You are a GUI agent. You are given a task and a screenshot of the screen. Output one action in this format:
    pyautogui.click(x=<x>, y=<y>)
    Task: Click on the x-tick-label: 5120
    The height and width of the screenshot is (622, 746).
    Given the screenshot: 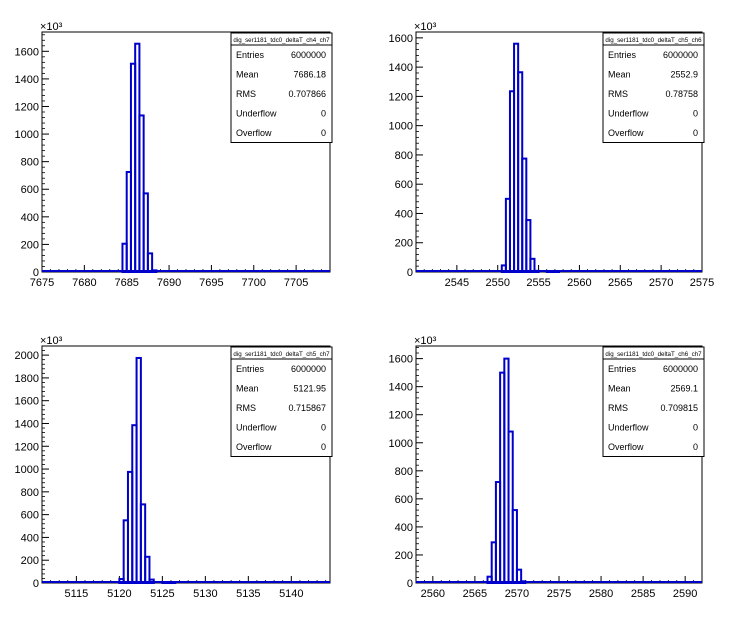 What is the action you would take?
    pyautogui.click(x=119, y=594)
    